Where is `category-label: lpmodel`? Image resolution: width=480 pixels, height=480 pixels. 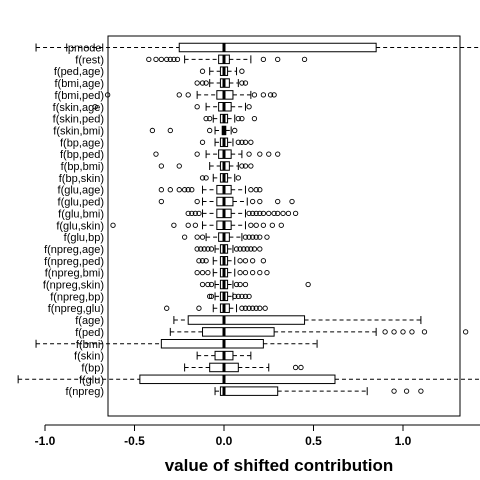 category-label: lpmodel is located at coordinates (84, 49).